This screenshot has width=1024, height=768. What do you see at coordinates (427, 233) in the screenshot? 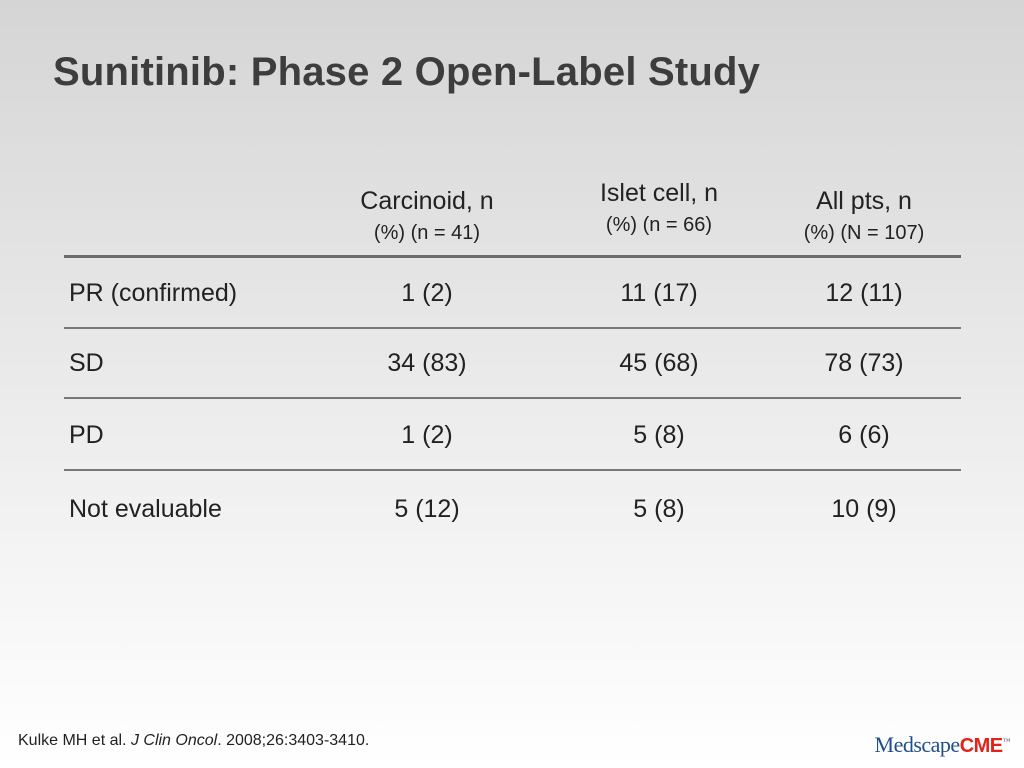
I see `column-header-sub: (%) (n = 41)` at bounding box center [427, 233].